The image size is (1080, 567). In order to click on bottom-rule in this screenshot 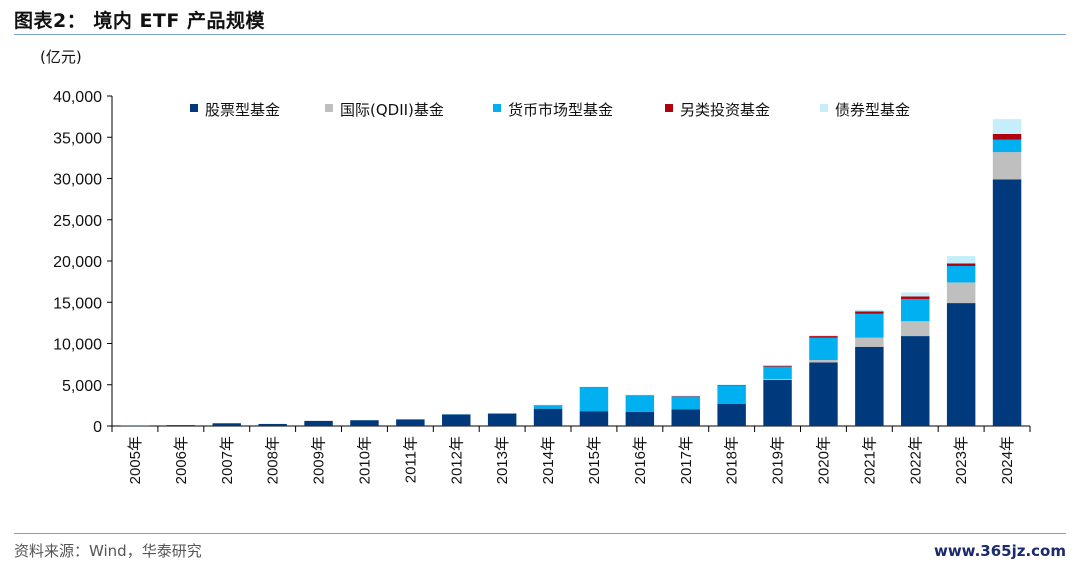, I will do `click(540, 533)`.